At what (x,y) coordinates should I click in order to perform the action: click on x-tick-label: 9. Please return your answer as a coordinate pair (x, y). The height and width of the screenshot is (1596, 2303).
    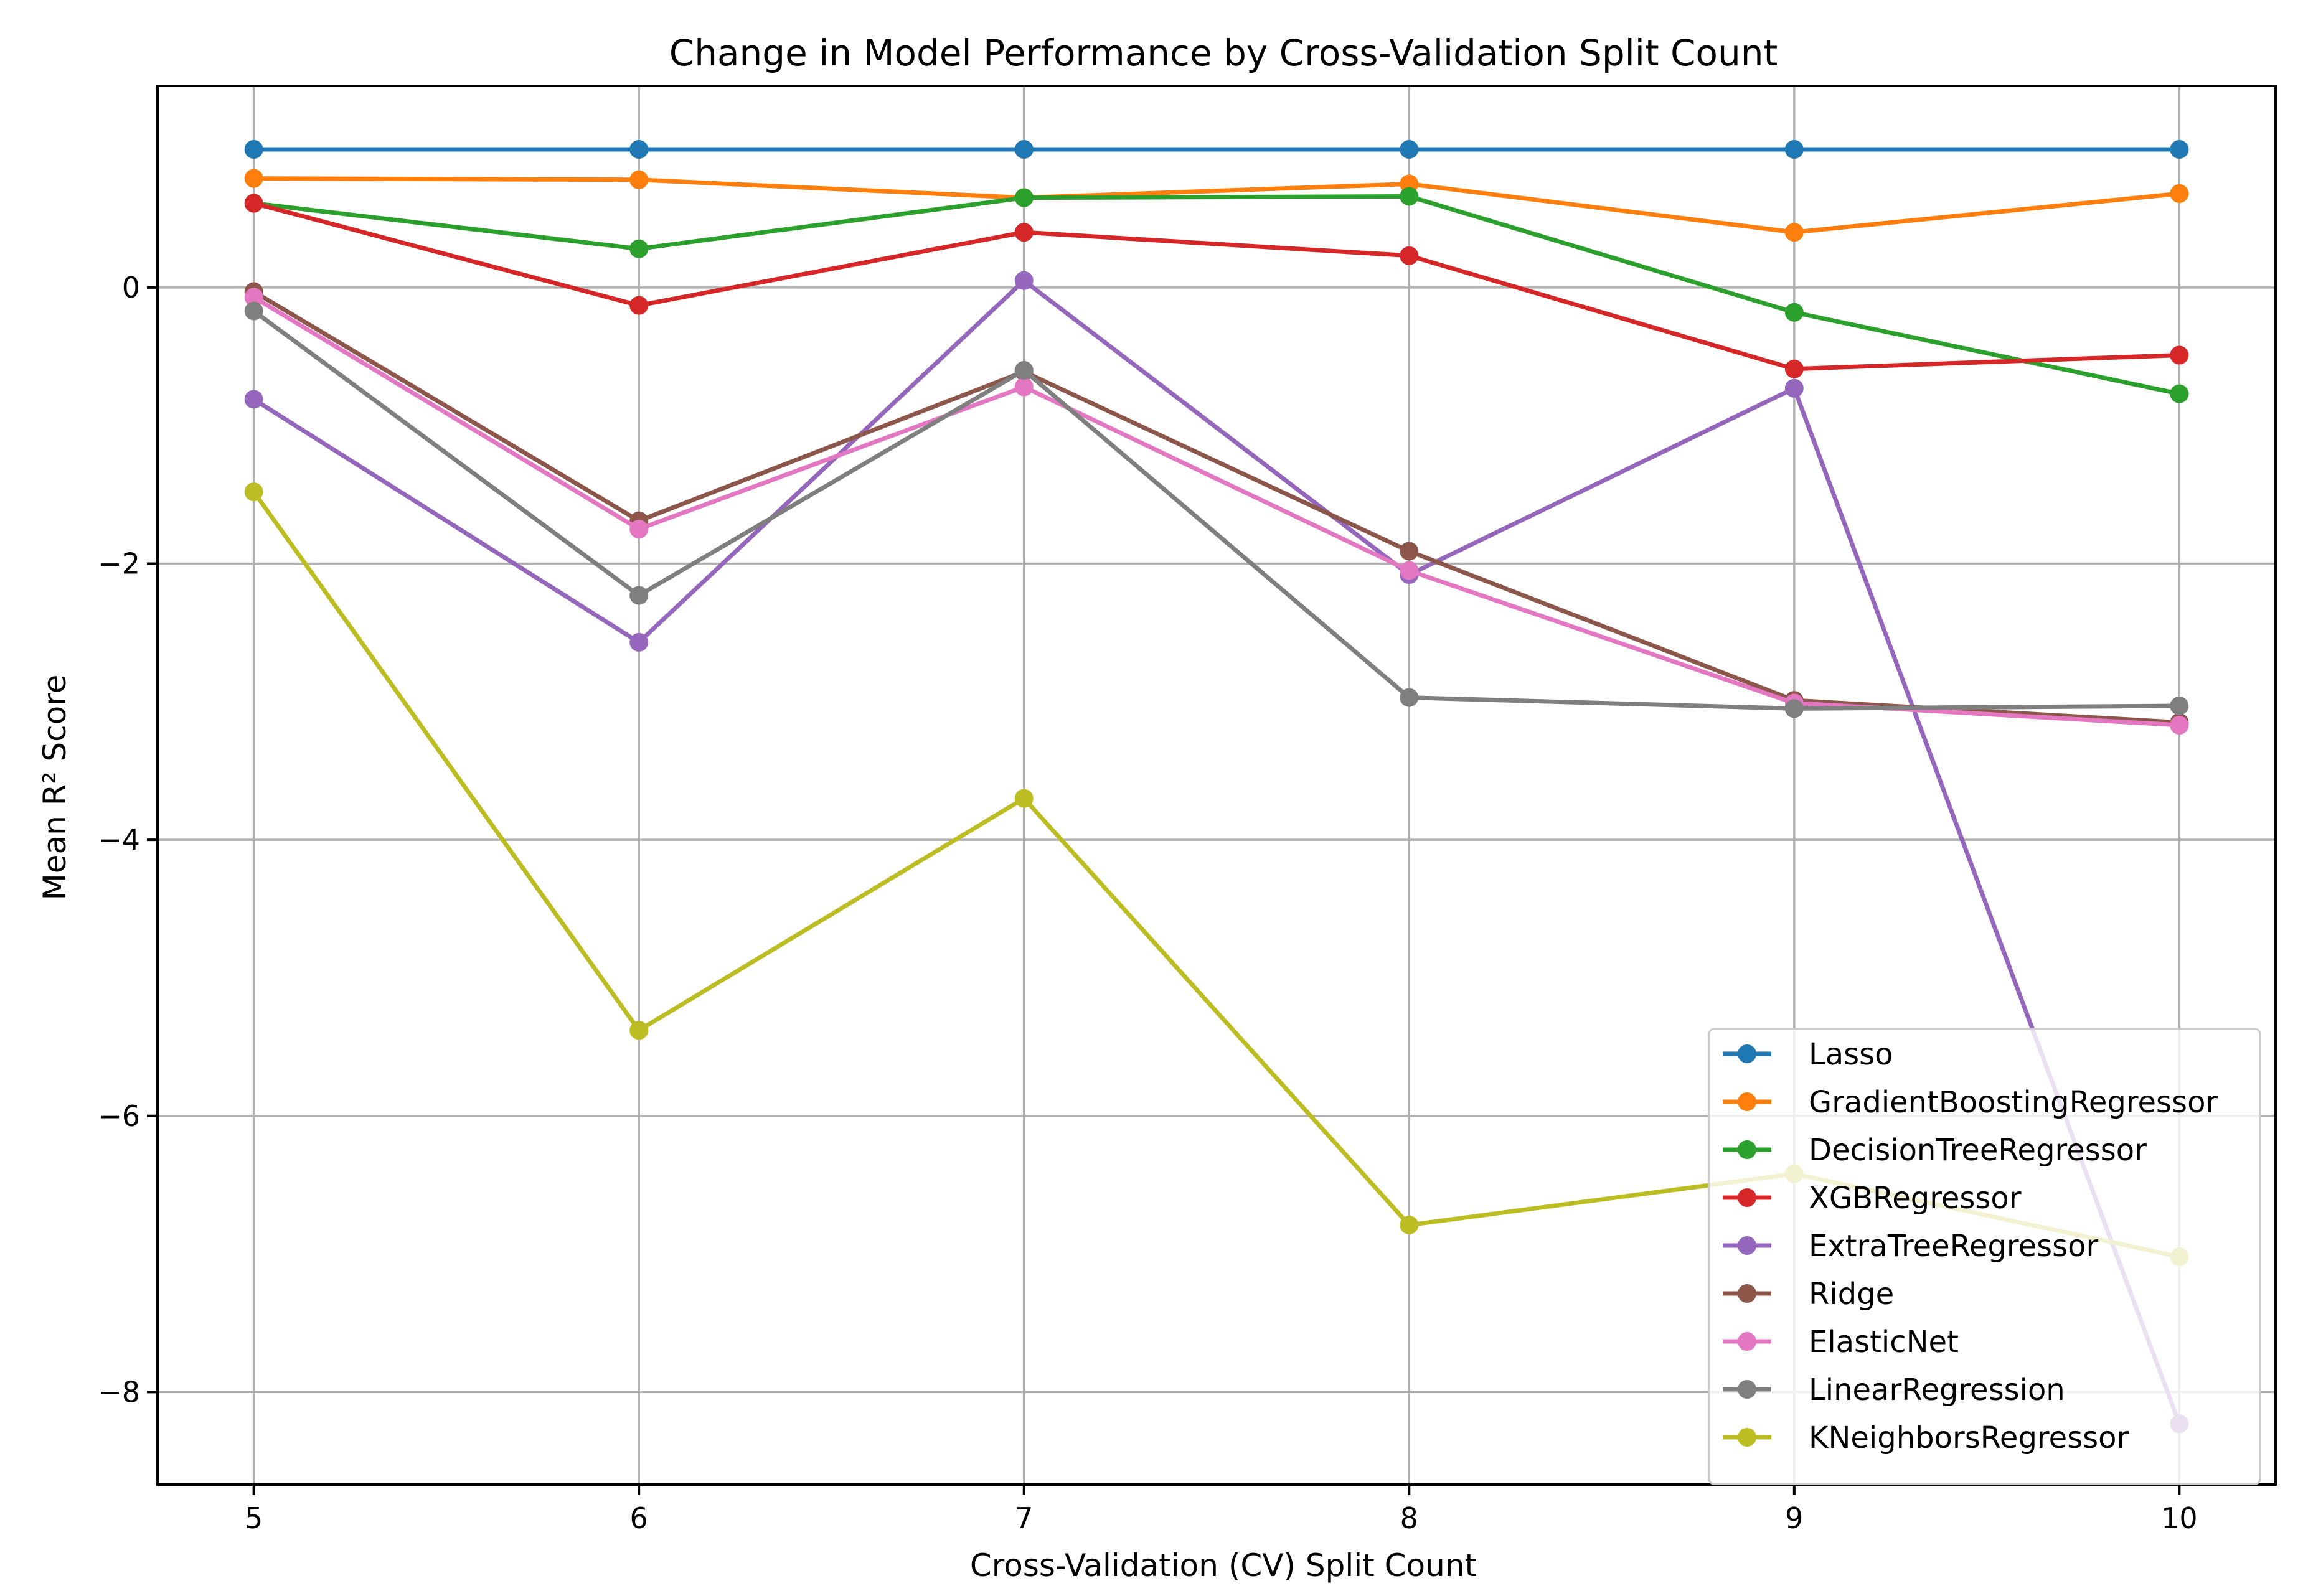
    Looking at the image, I should click on (1794, 1518).